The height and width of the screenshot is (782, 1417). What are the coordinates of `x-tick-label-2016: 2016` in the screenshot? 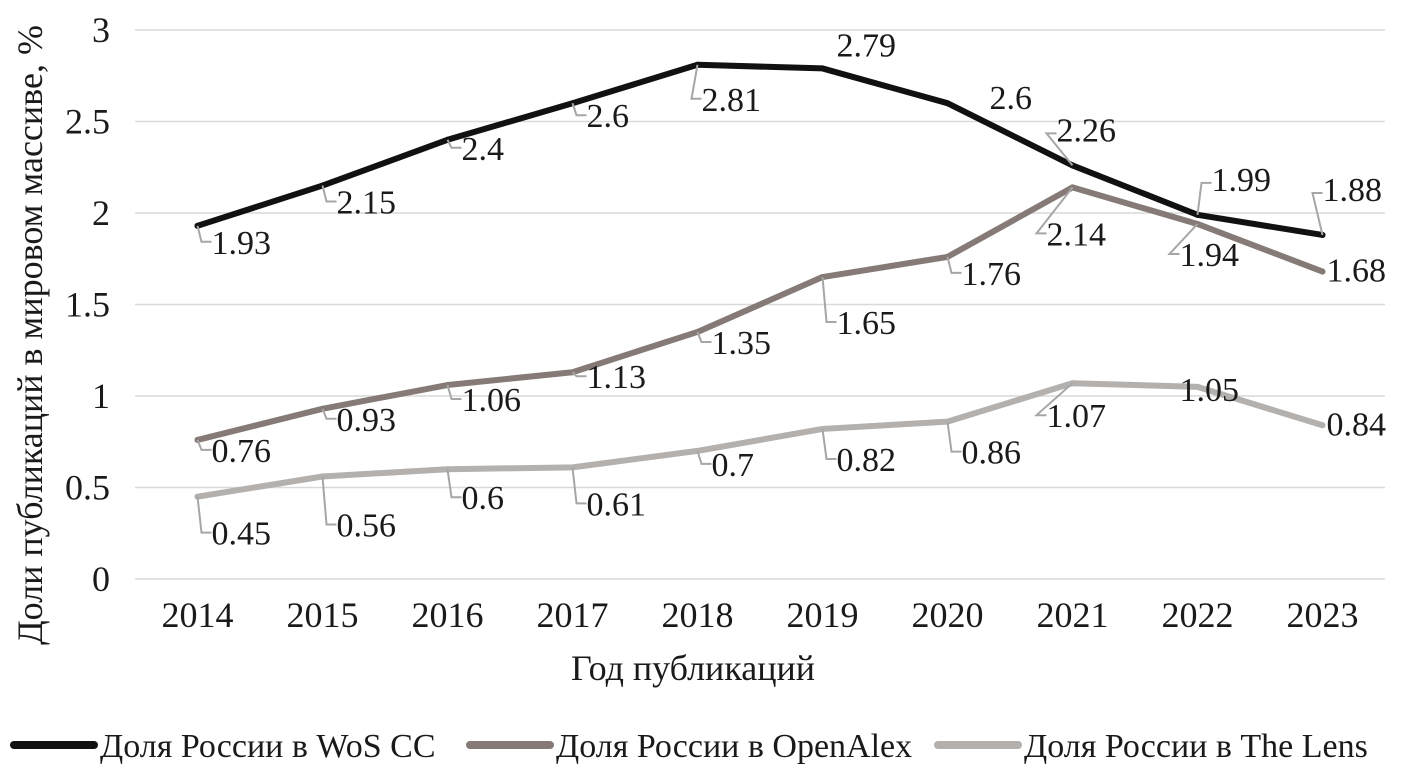 It's located at (448, 615).